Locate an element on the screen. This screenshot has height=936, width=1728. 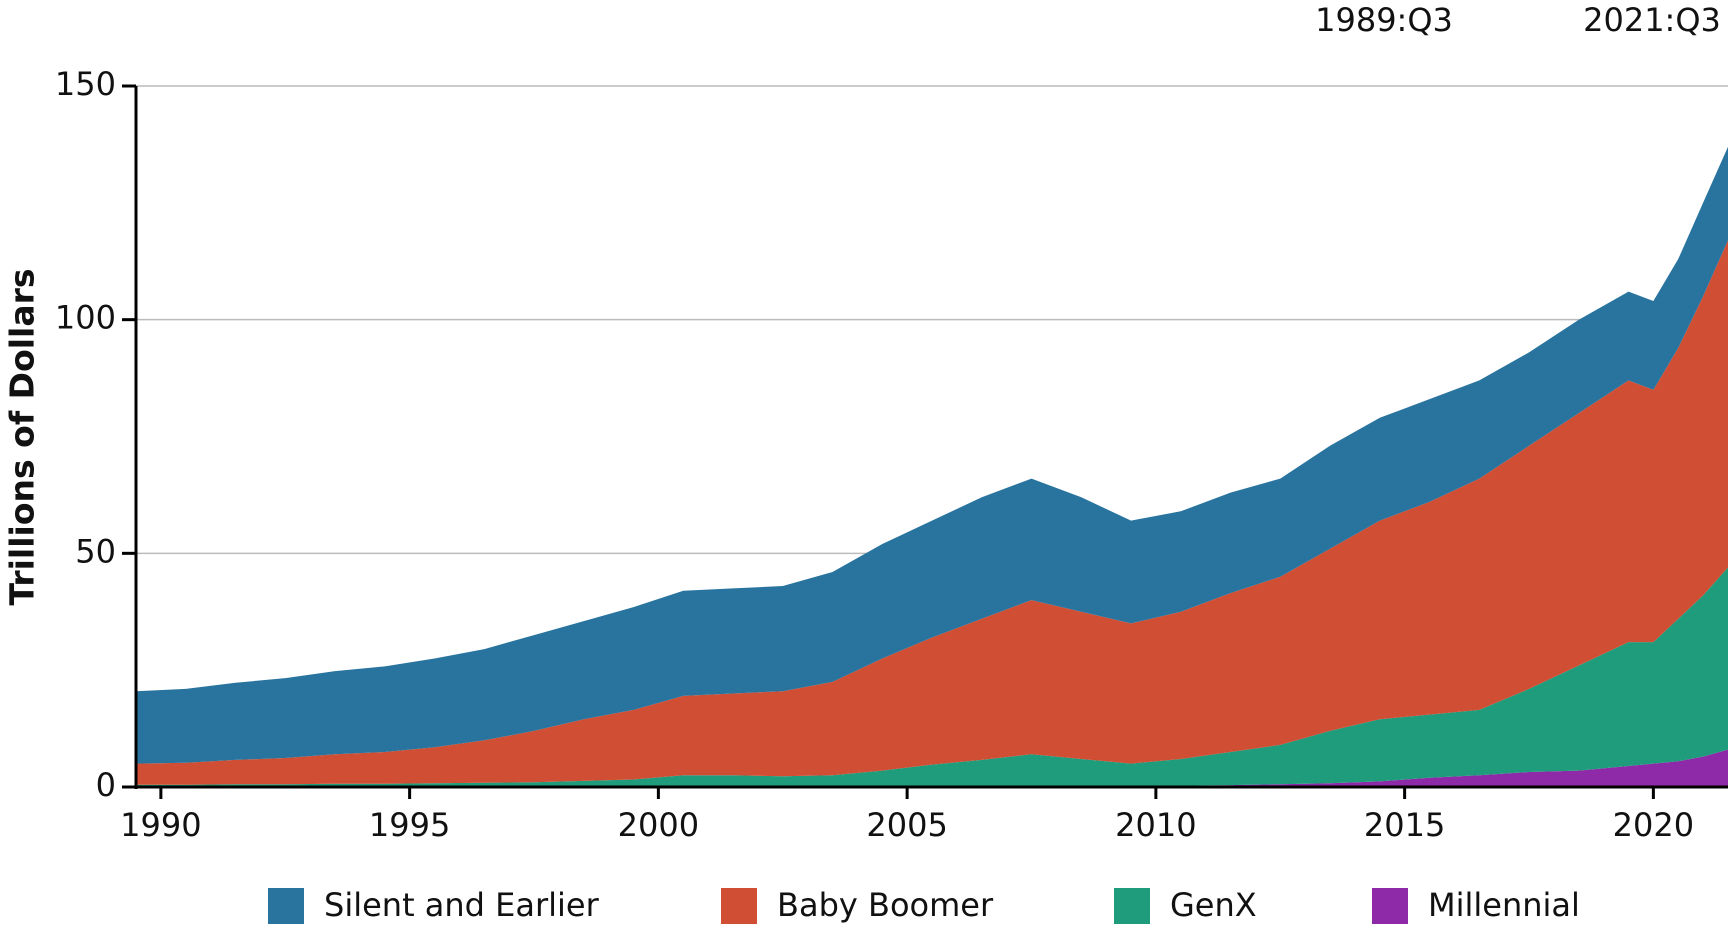
y-tick-label: 50 is located at coordinates (95, 551).